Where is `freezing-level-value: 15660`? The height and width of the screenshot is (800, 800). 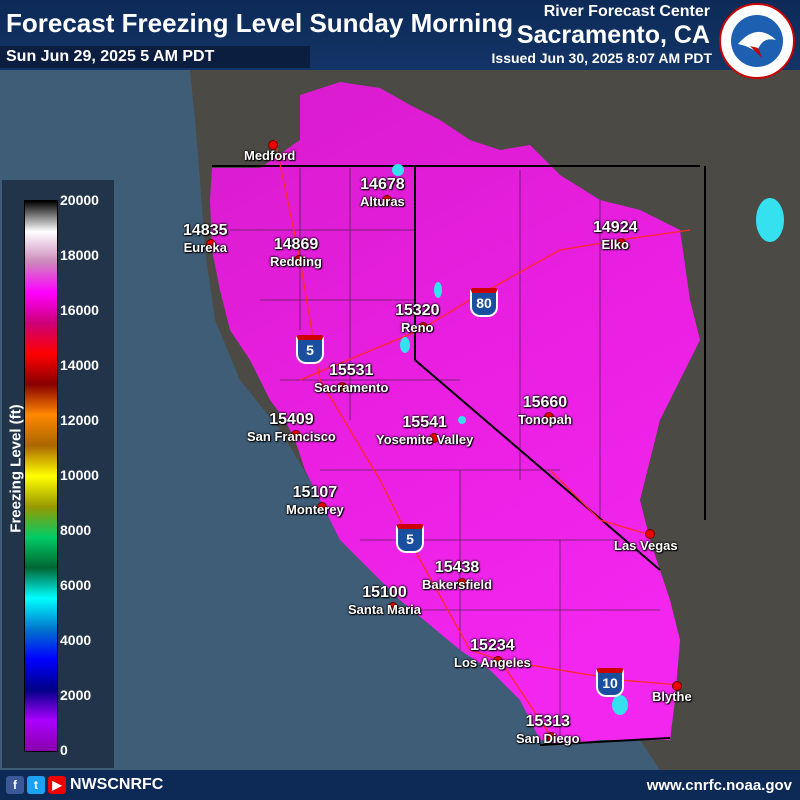 freezing-level-value: 15660 is located at coordinates (545, 402).